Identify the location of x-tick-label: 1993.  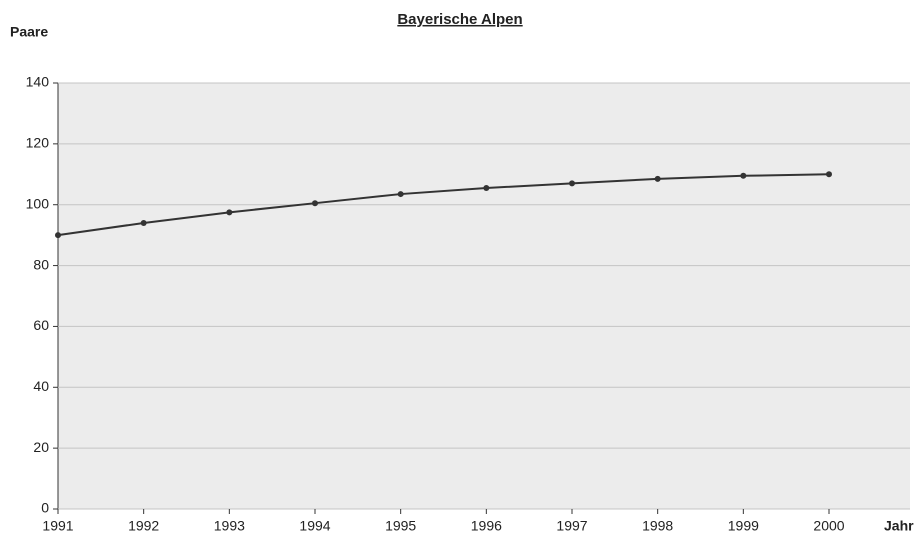
(229, 526).